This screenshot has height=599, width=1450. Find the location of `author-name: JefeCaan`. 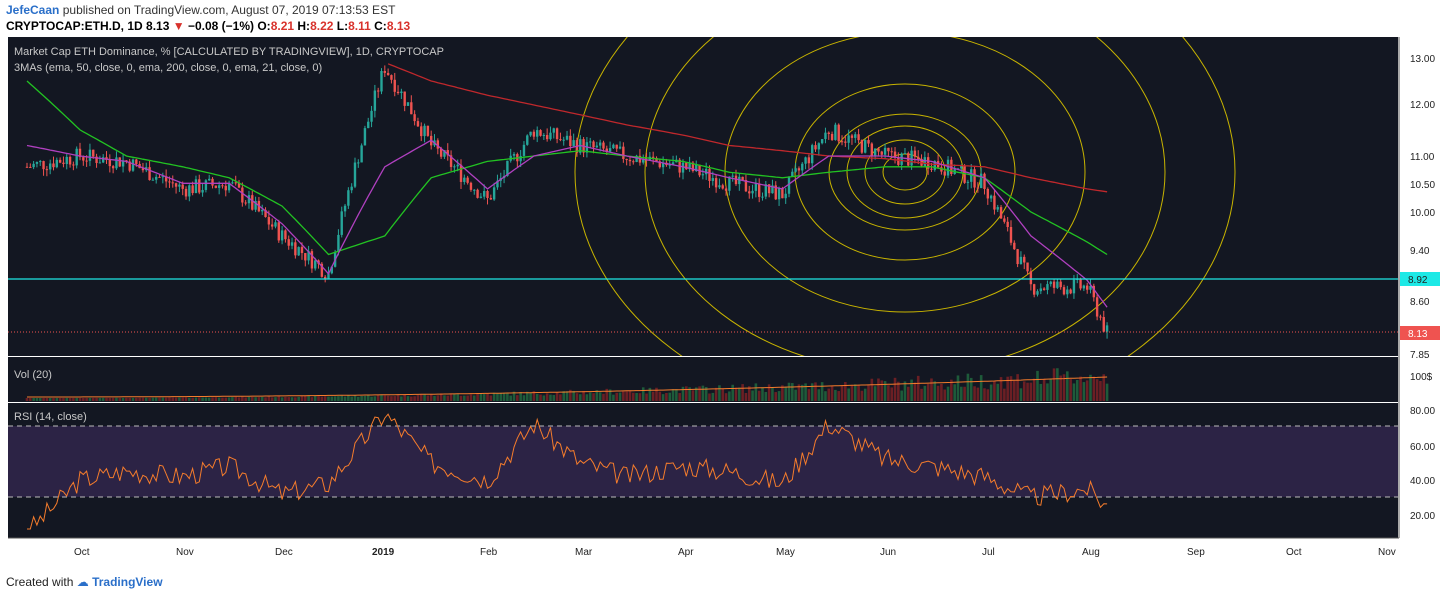

author-name: JefeCaan is located at coordinates (33, 10).